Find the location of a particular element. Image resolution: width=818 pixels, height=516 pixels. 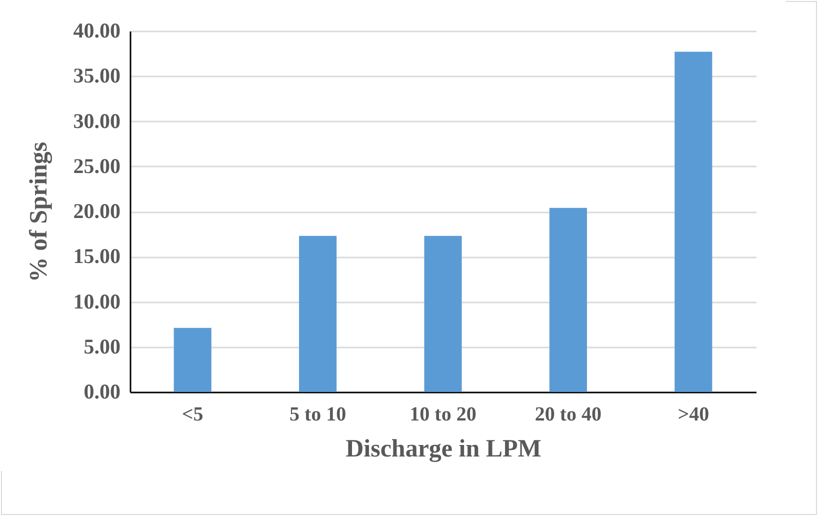

y-tick-label: 5.00 is located at coordinates (102, 346).